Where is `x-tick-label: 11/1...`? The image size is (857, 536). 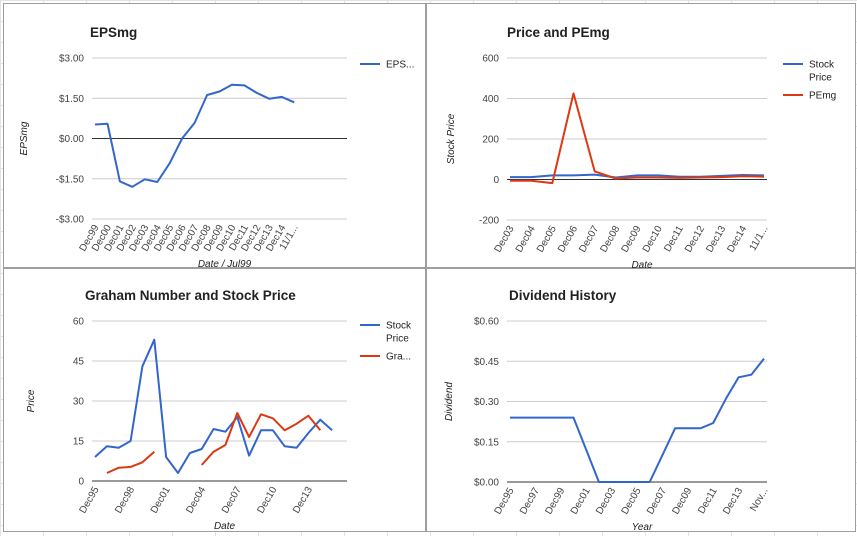
x-tick-label: 11/1... is located at coordinates (759, 238).